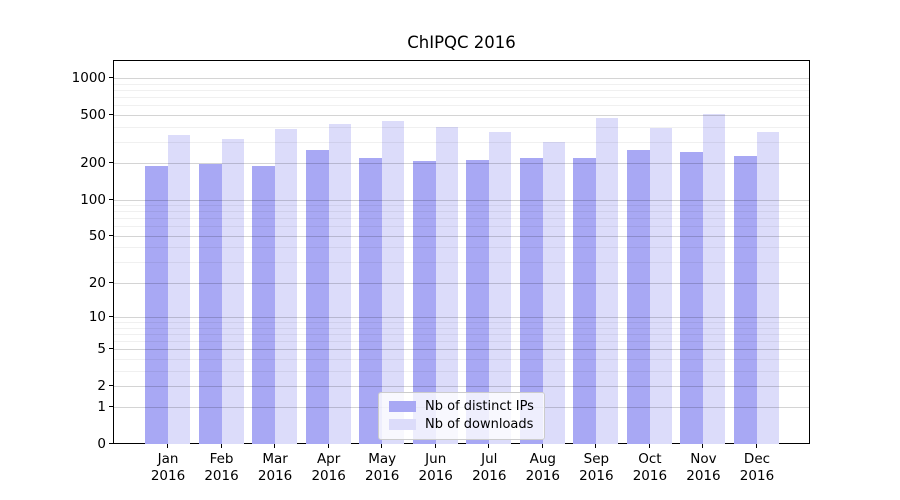  Describe the element at coordinates (221, 459) in the screenshot. I see `x-tick-month: Feb` at that location.